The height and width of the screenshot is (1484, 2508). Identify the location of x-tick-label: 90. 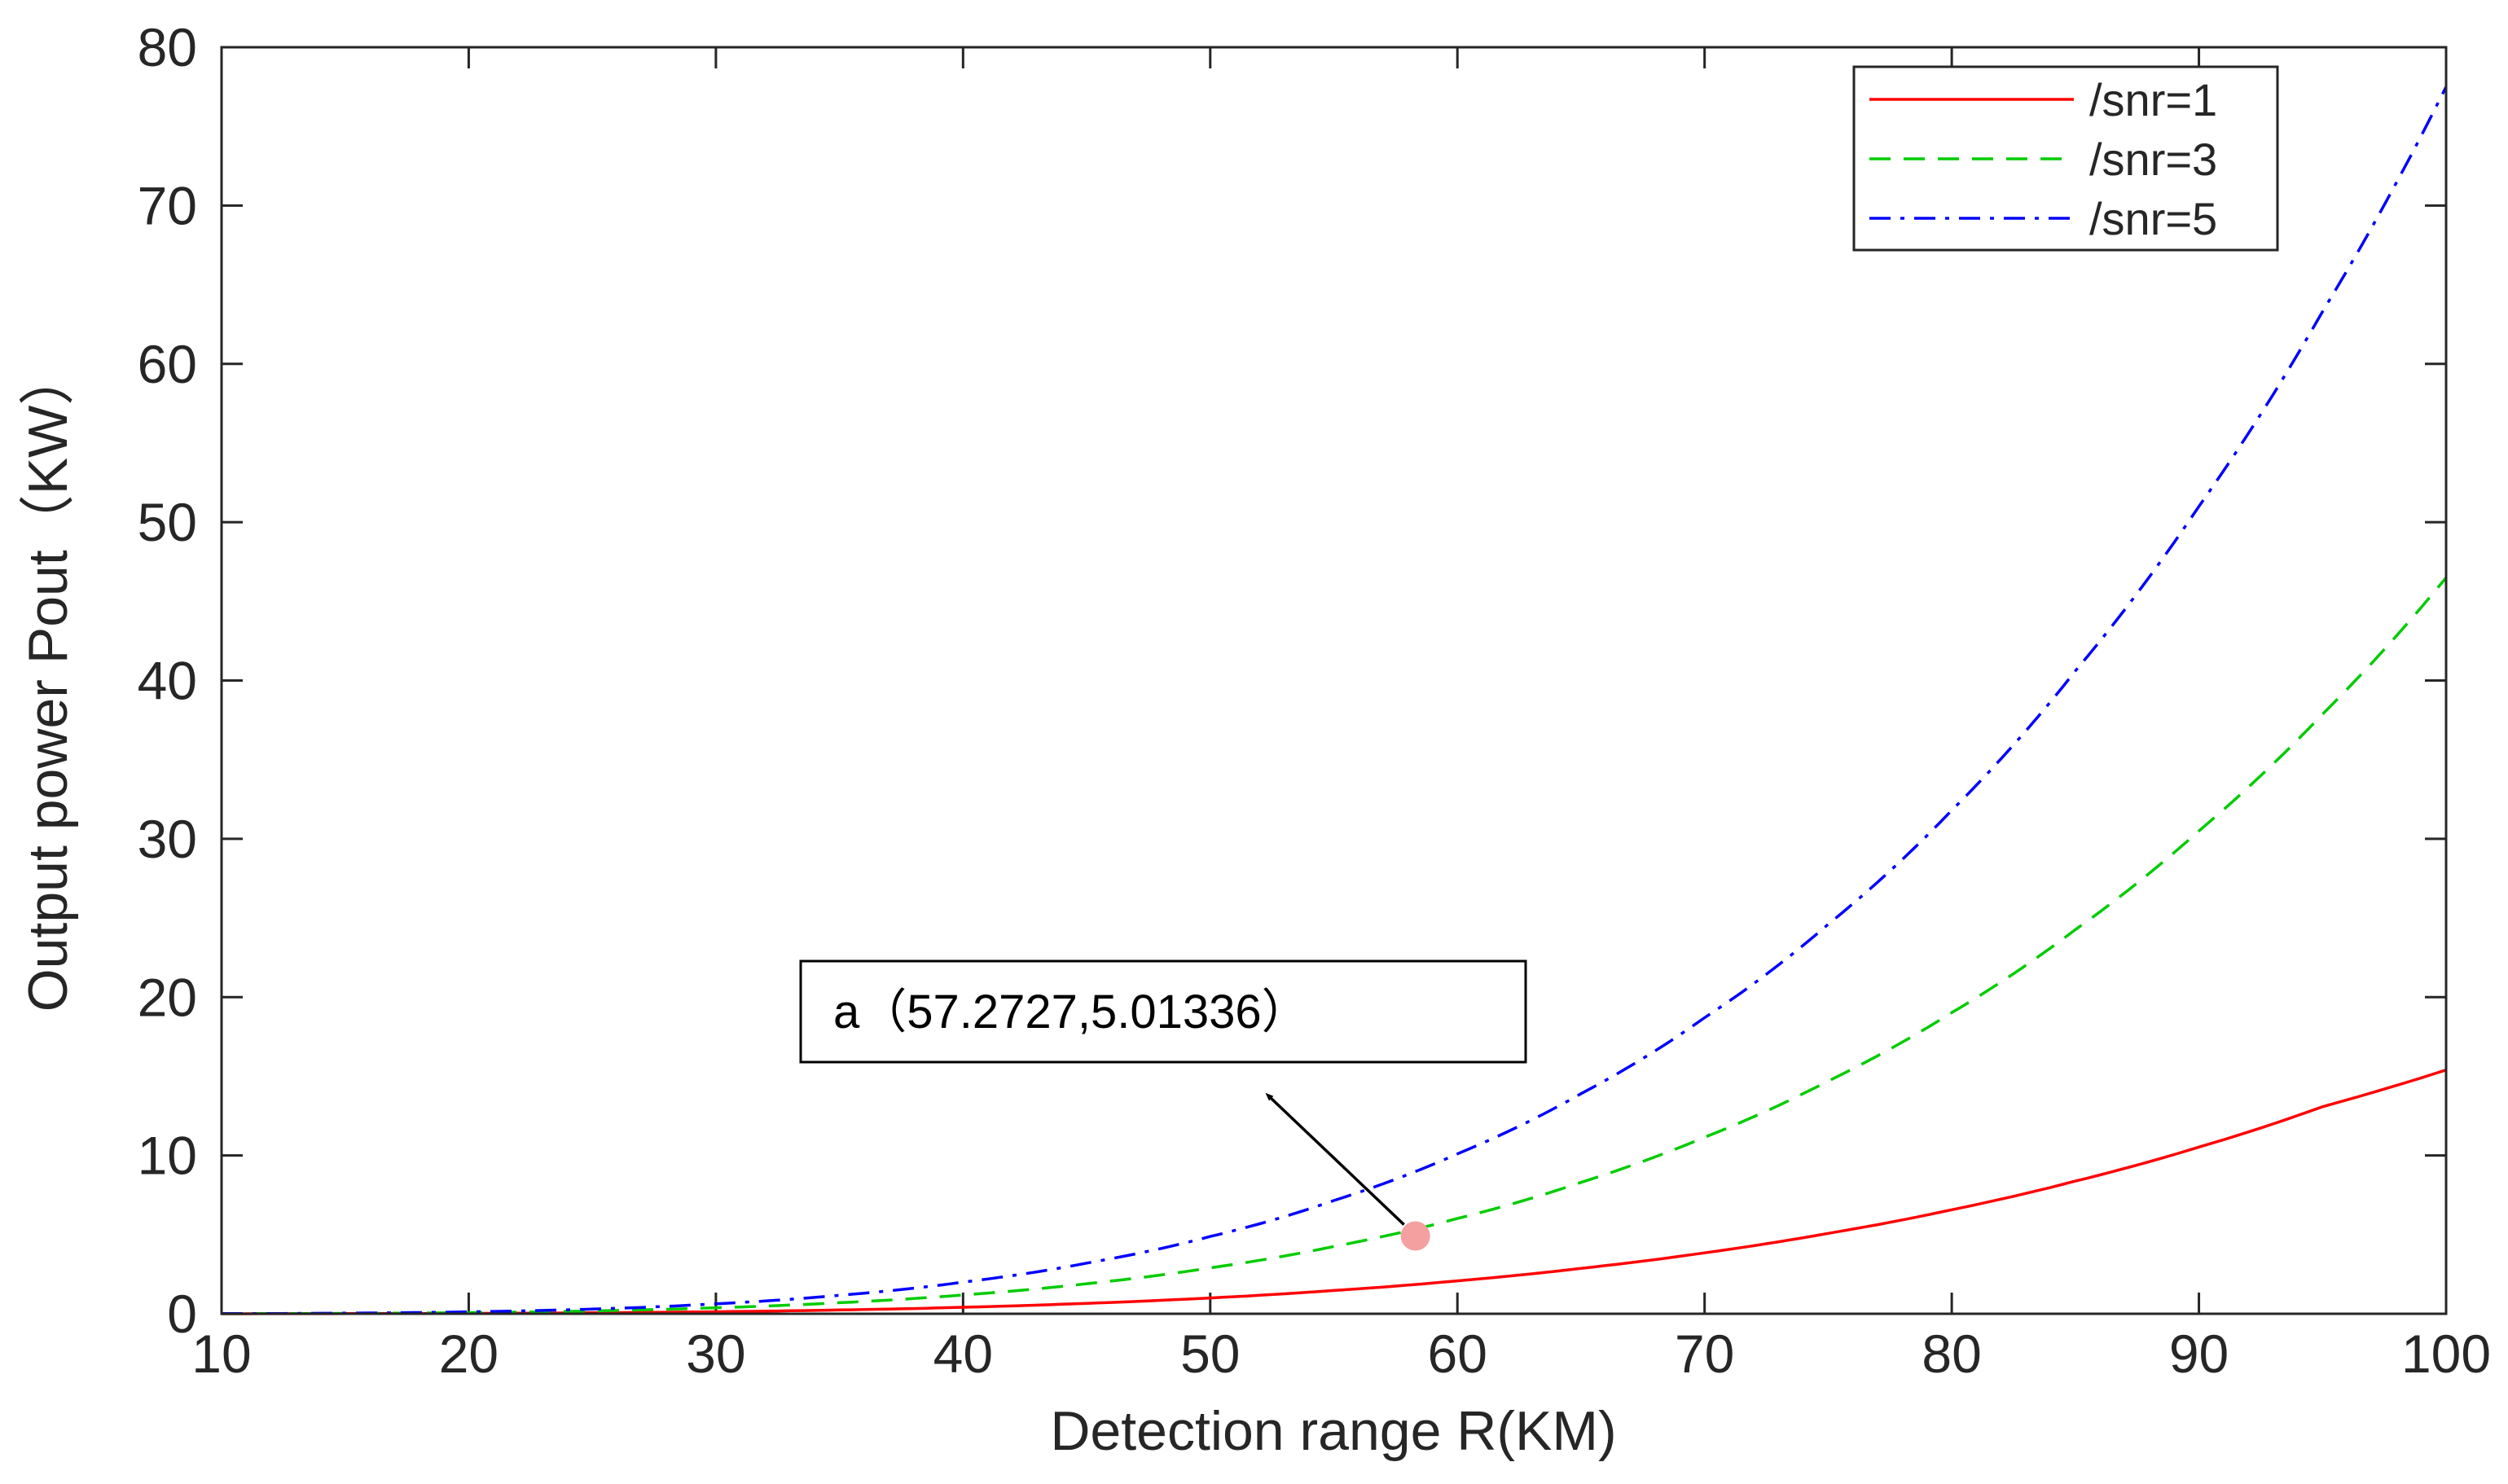
(2199, 1354).